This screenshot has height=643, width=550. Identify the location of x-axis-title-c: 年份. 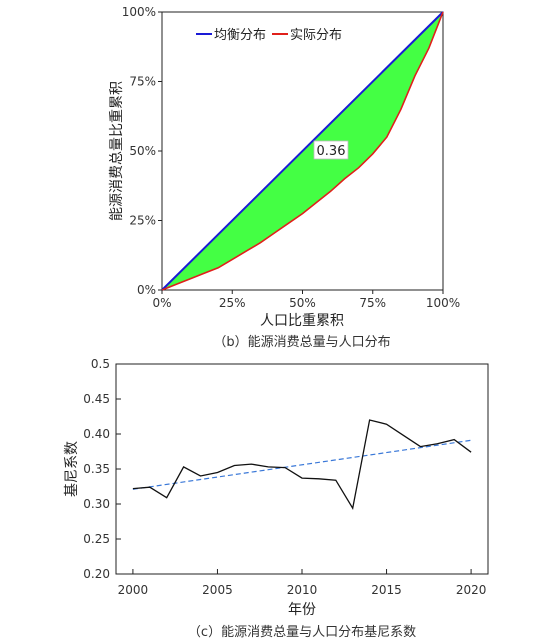
(302, 610).